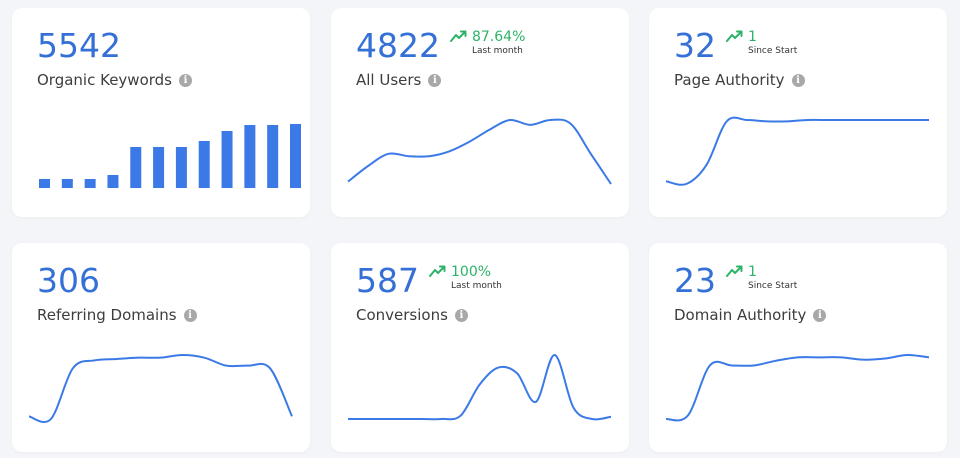 Image resolution: width=960 pixels, height=458 pixels. I want to click on change-value: 100%, so click(471, 272).